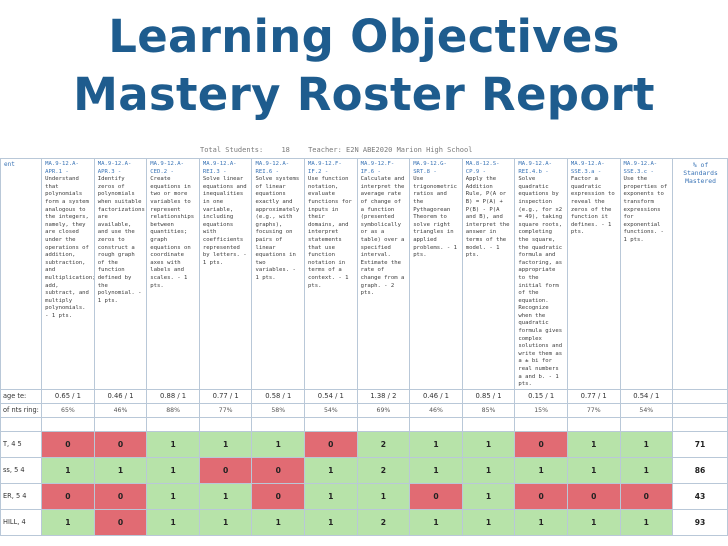 This screenshot has height=546, width=728. Describe the element at coordinates (390, 150) in the screenshot. I see `meta-school: Teacher: E2N ABE2020 Marion High School` at that location.